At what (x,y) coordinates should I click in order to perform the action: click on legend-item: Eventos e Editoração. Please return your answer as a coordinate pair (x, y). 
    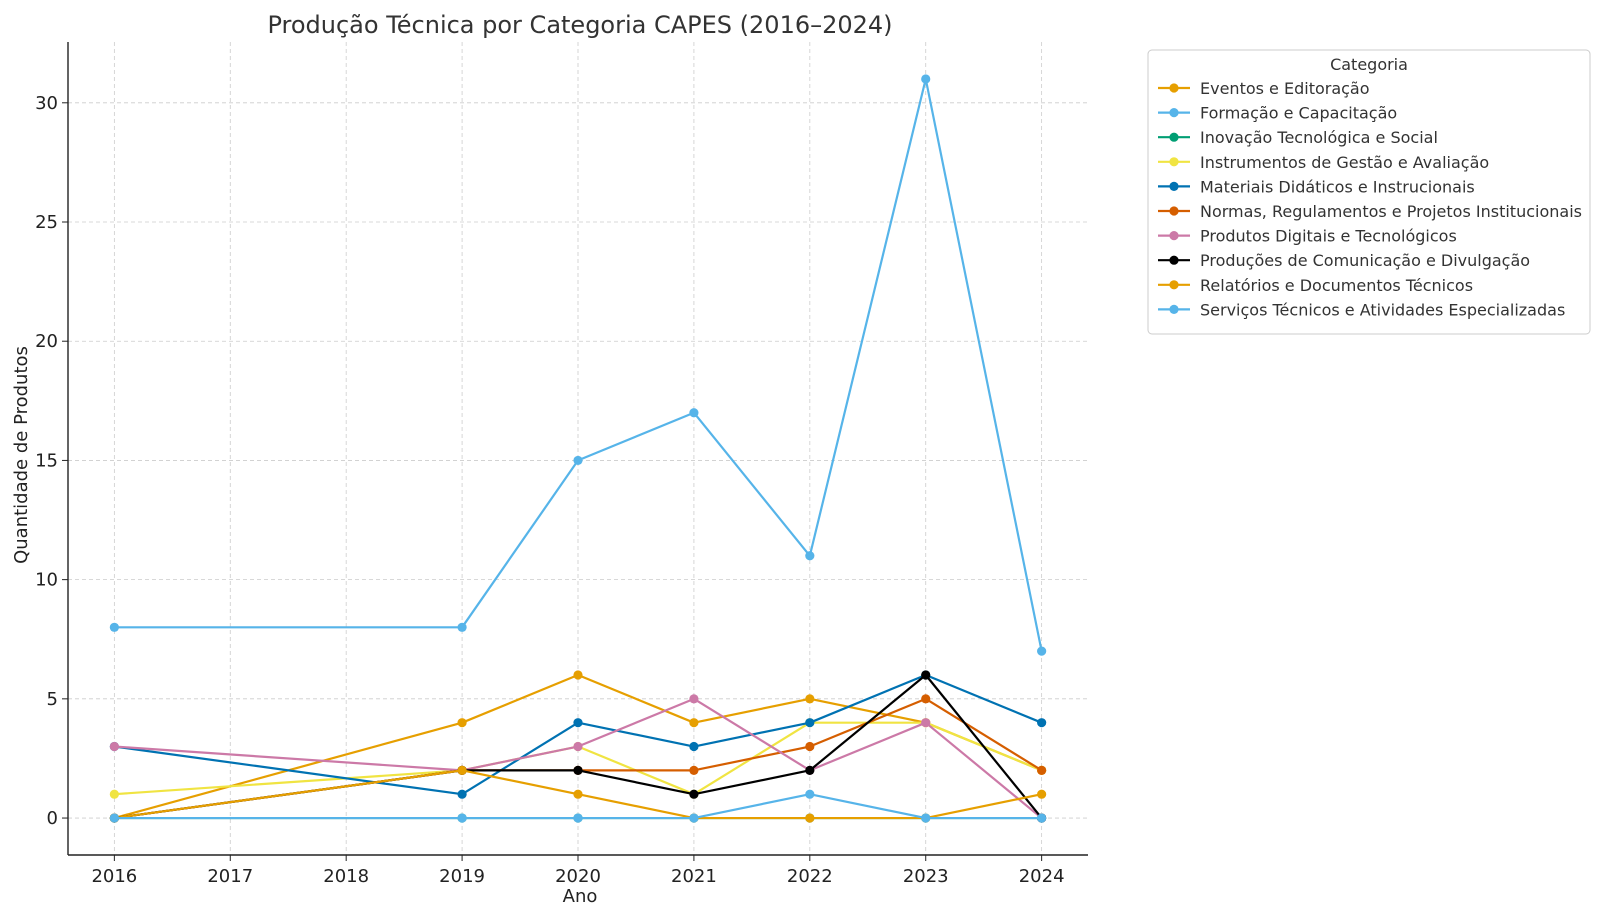
    Looking at the image, I should click on (1264, 88).